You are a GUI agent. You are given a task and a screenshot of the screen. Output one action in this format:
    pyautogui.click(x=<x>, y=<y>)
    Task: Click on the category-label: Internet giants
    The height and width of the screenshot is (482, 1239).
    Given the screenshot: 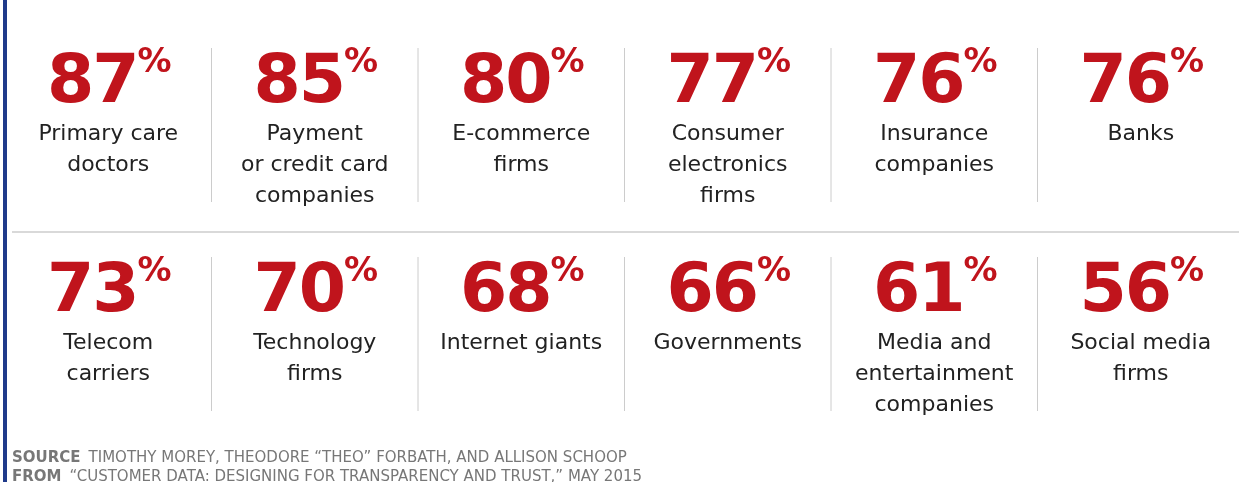 What is the action you would take?
    pyautogui.click(x=521, y=341)
    